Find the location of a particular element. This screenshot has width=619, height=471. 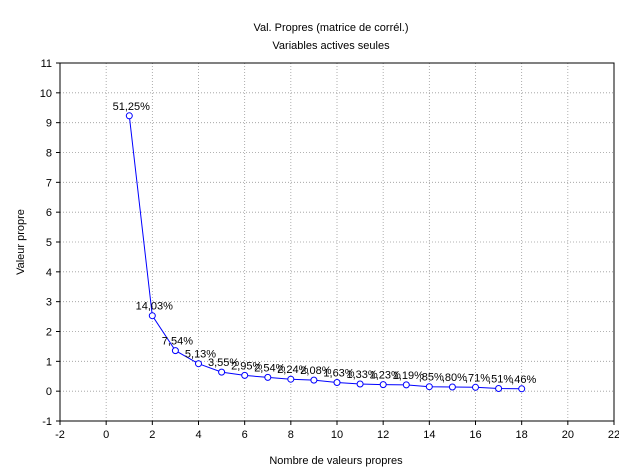

data-label: 3,55% is located at coordinates (223, 363).